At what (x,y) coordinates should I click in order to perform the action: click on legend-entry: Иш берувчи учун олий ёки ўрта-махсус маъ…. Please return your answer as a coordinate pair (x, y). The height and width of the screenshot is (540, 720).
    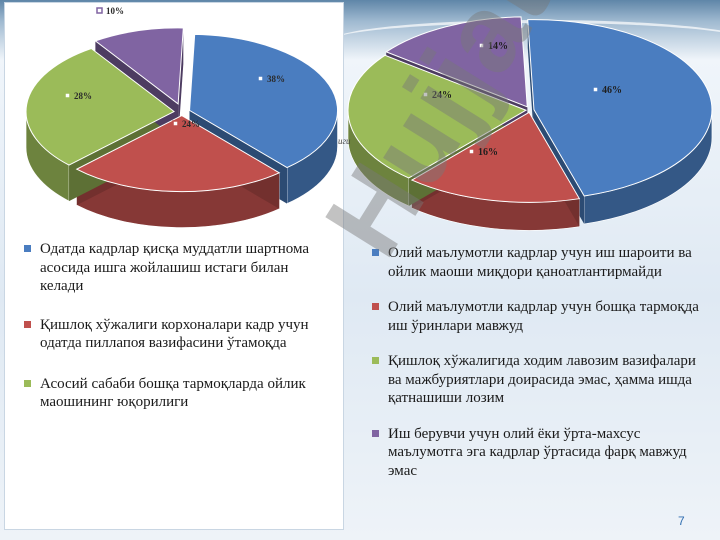
    Looking at the image, I should click on (540, 453).